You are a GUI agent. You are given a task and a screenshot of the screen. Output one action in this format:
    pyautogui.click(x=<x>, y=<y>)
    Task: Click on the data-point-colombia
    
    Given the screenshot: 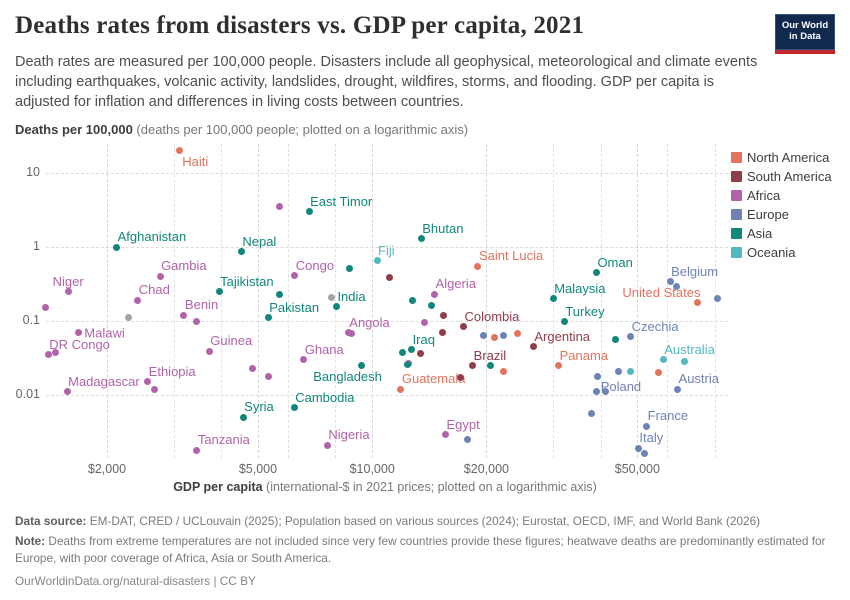 What is the action you would take?
    pyautogui.click(x=463, y=327)
    